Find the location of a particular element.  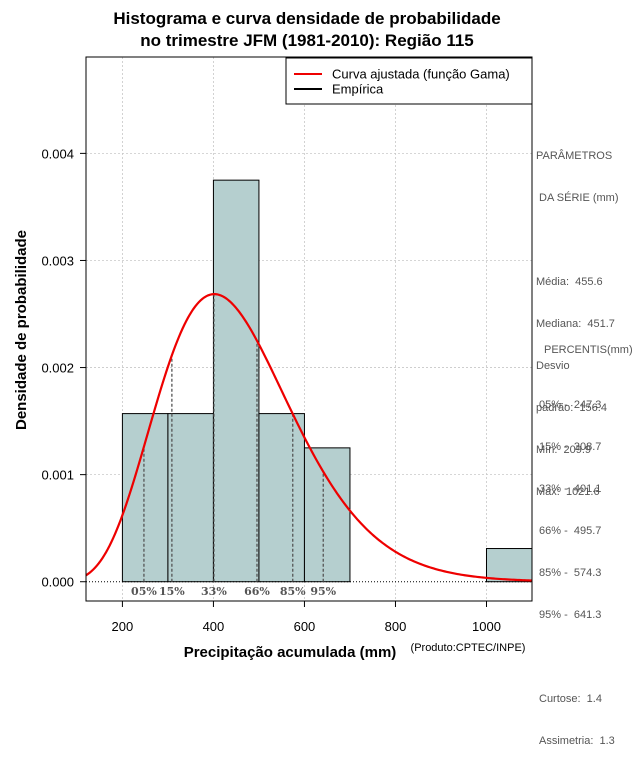

chart-title-line-2: no trimestre JFM (1981-2010): Região 115 is located at coordinates (307, 40).